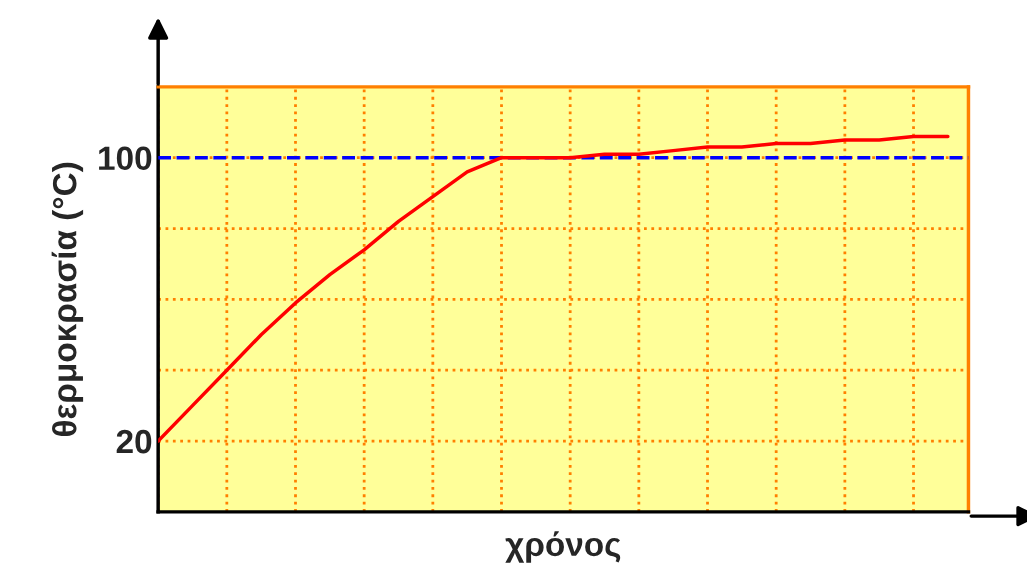 This screenshot has width=1027, height=583. I want to click on x-axis-title: χρόνος, so click(563, 547).